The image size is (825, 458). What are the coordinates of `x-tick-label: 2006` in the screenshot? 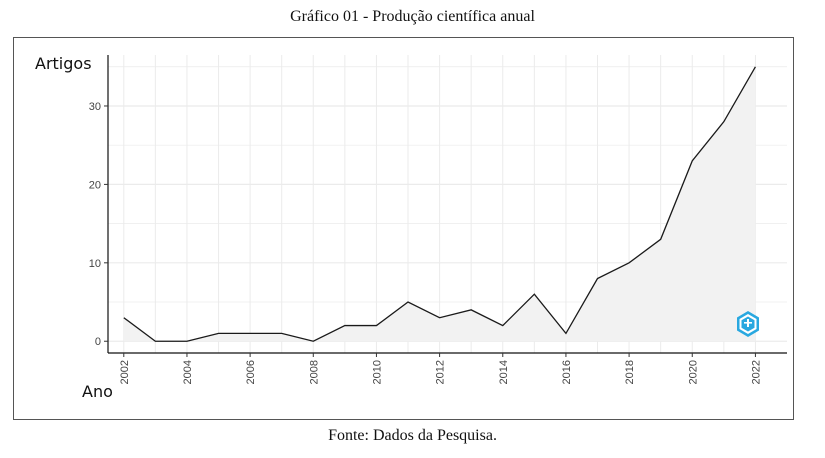 It's located at (251, 372).